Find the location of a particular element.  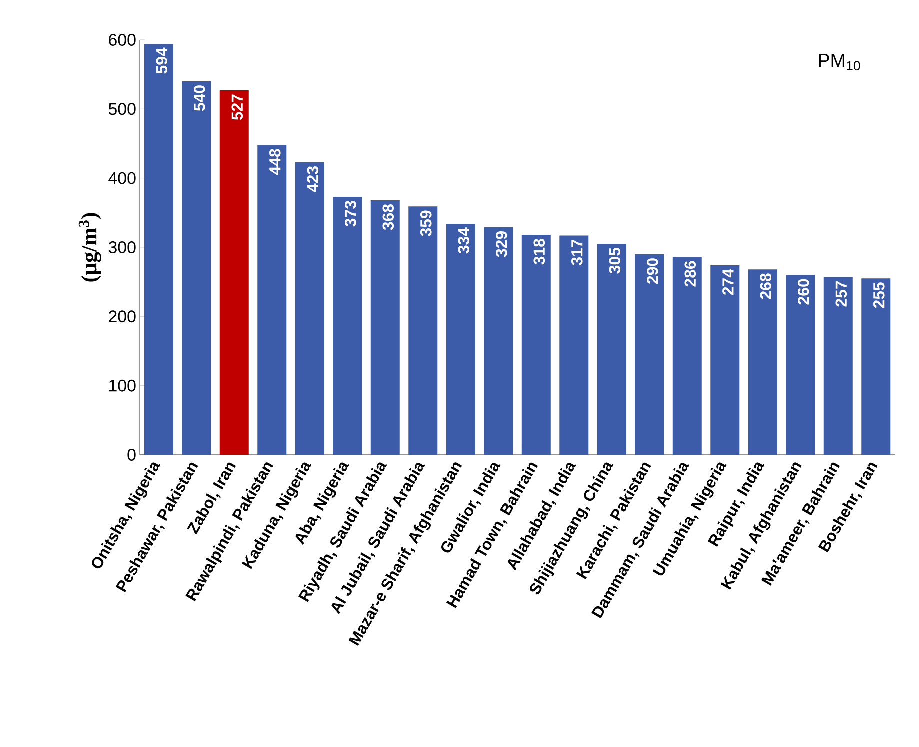

data-label: 268 is located at coordinates (766, 287).